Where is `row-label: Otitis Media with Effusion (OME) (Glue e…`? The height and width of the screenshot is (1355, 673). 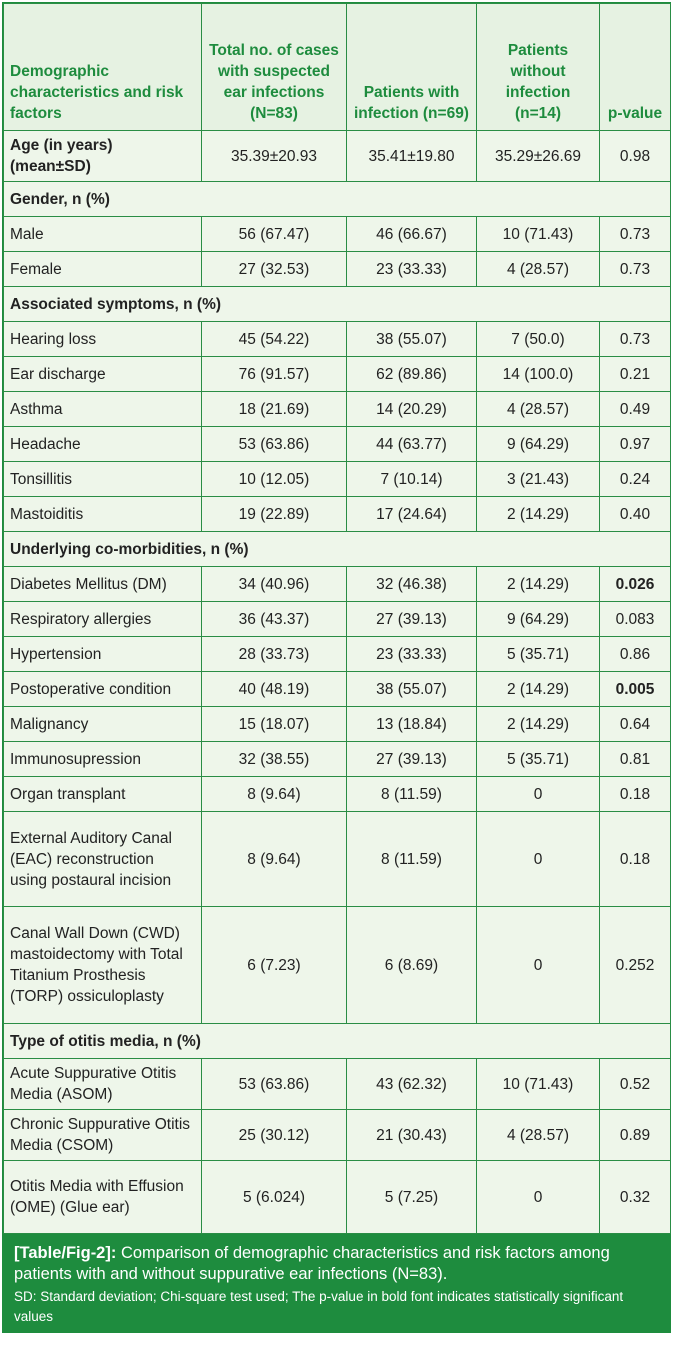 row-label: Otitis Media with Effusion (OME) (Glue e… is located at coordinates (102, 1197).